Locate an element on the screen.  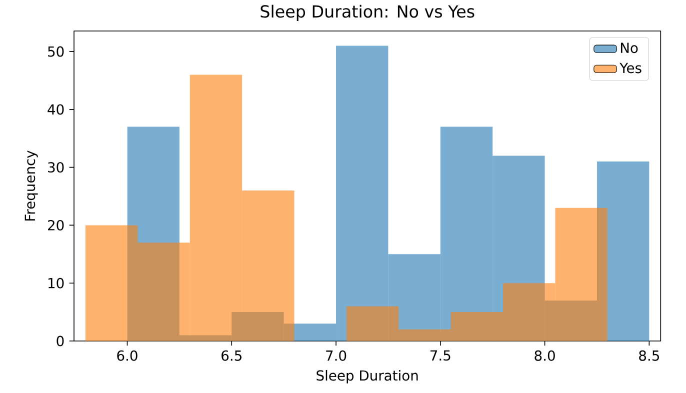
legend-label: No is located at coordinates (629, 48).